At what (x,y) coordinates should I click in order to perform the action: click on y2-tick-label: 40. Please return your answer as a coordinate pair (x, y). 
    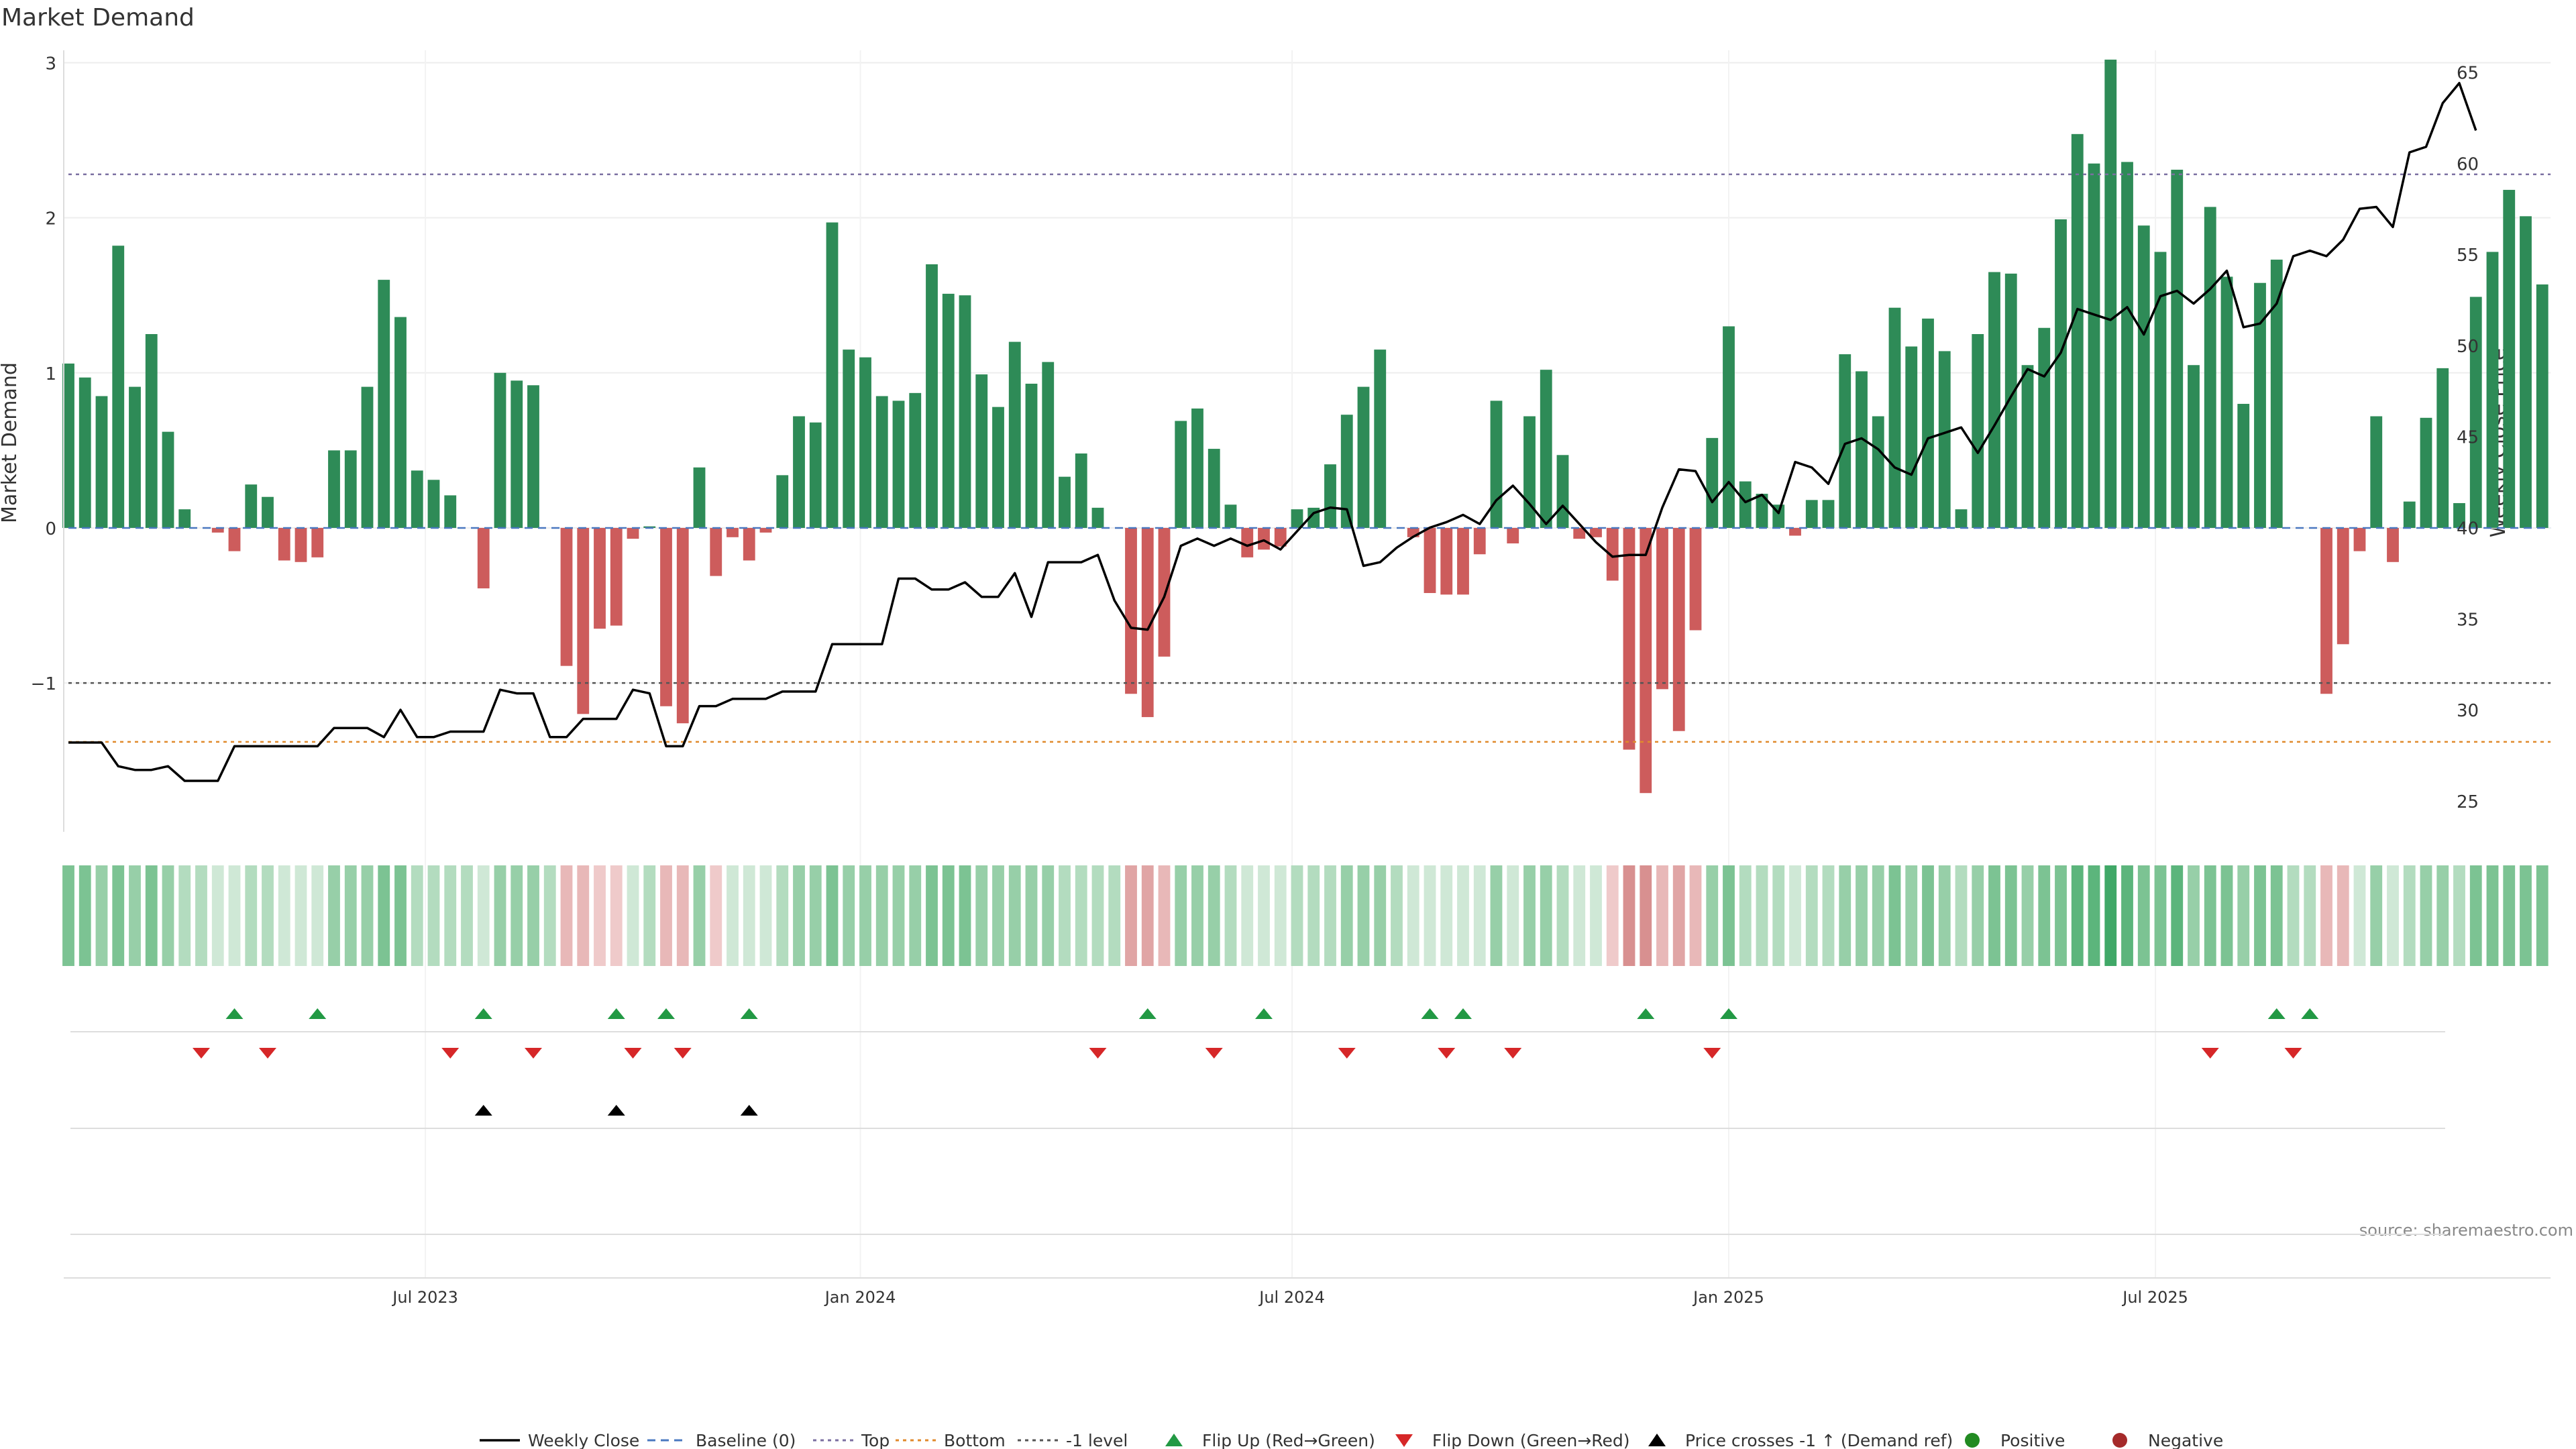
    Looking at the image, I should click on (2468, 529).